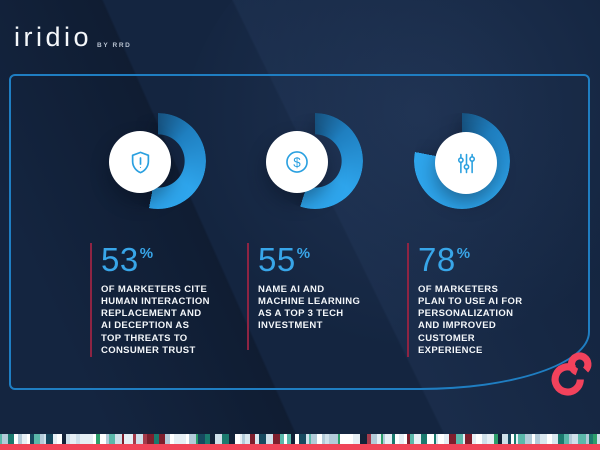  What do you see at coordinates (488, 259) in the screenshot?
I see `stat-value: 78%` at bounding box center [488, 259].